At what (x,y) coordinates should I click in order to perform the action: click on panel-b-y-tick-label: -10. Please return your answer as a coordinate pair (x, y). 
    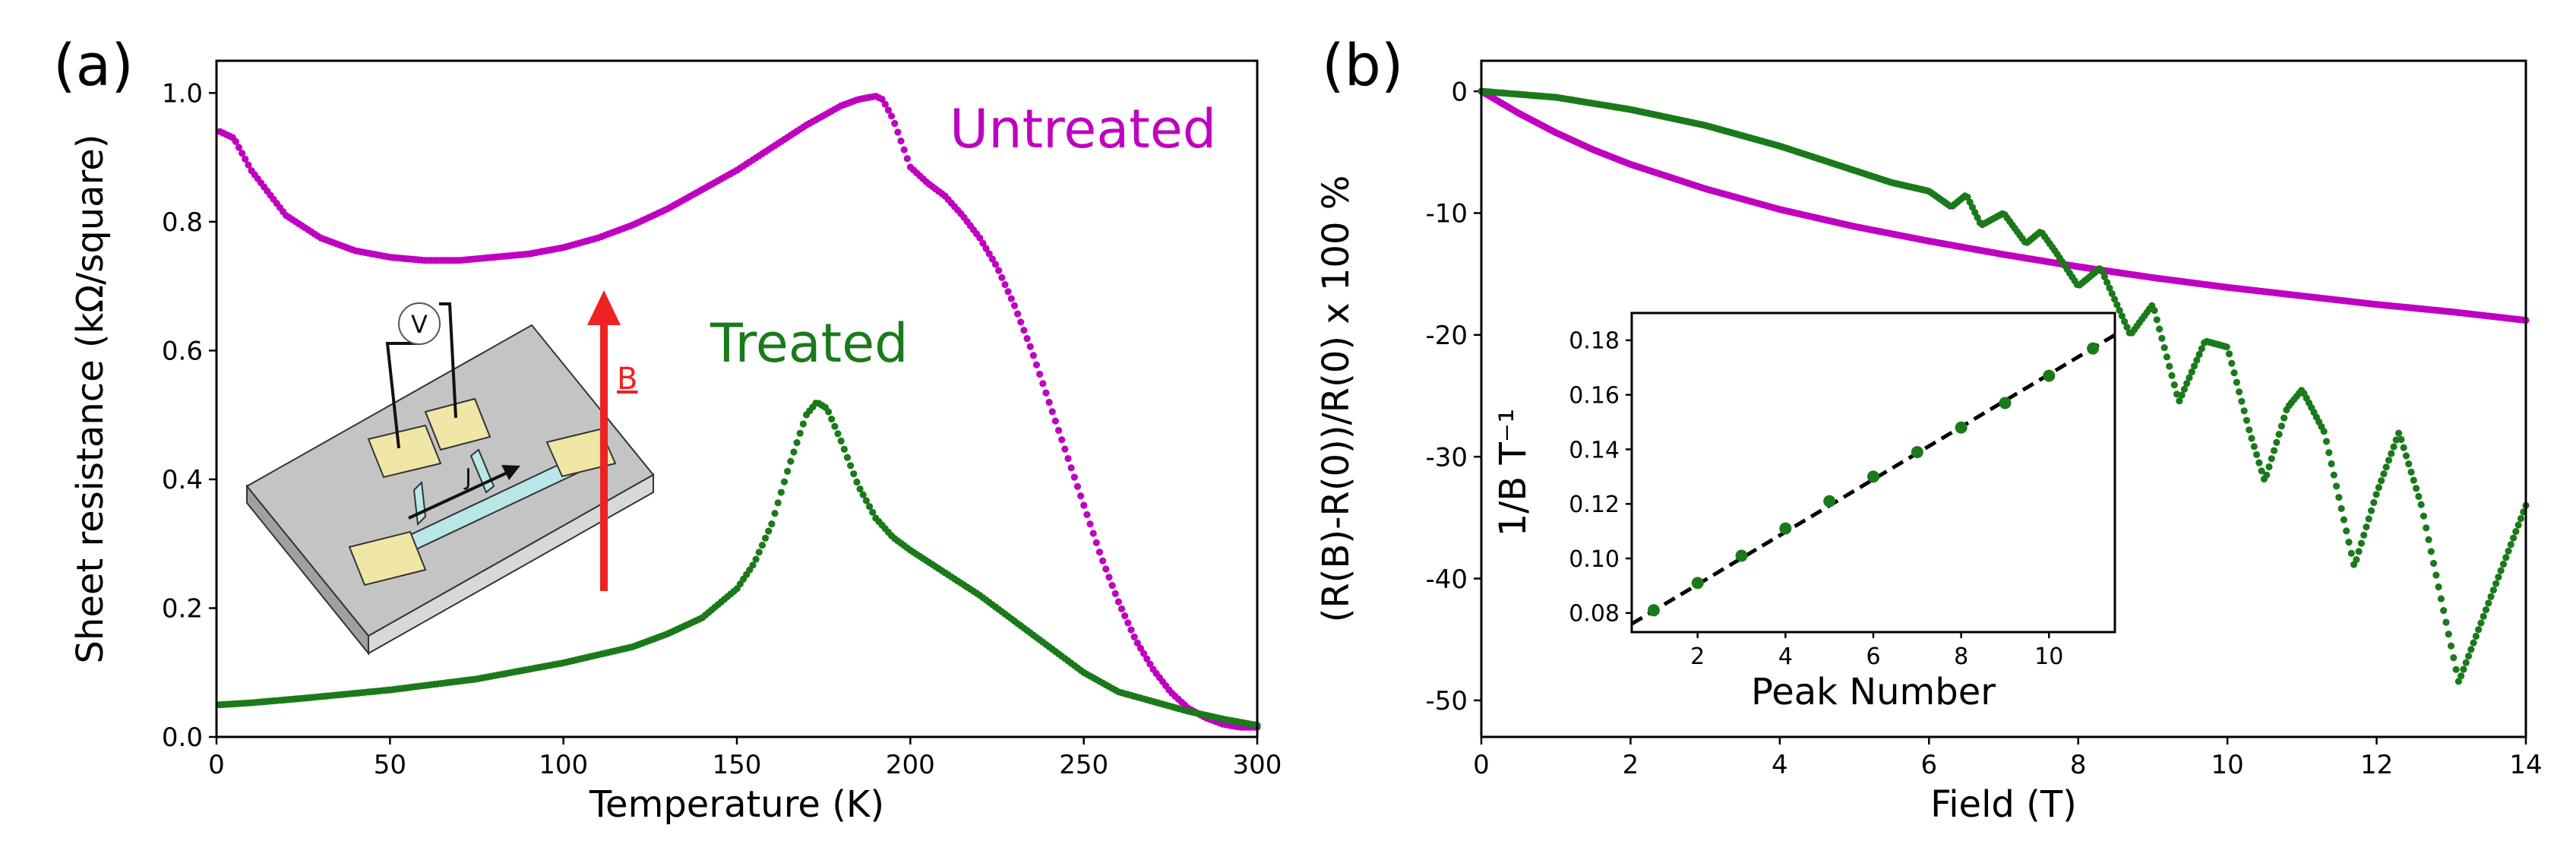
    Looking at the image, I should click on (1446, 214).